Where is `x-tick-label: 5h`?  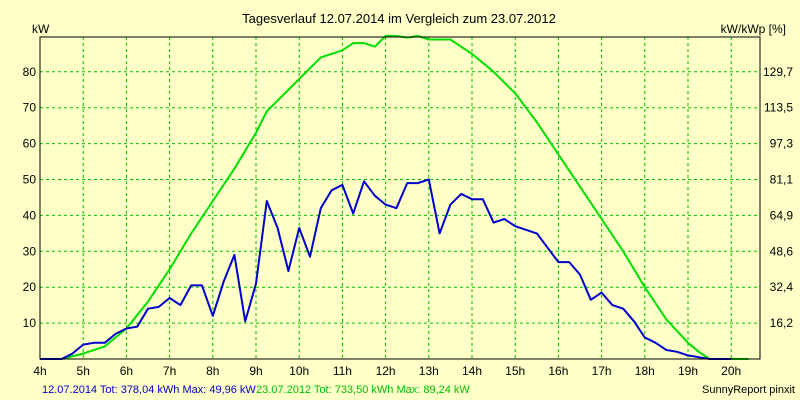
x-tick-label: 5h is located at coordinates (83, 371).